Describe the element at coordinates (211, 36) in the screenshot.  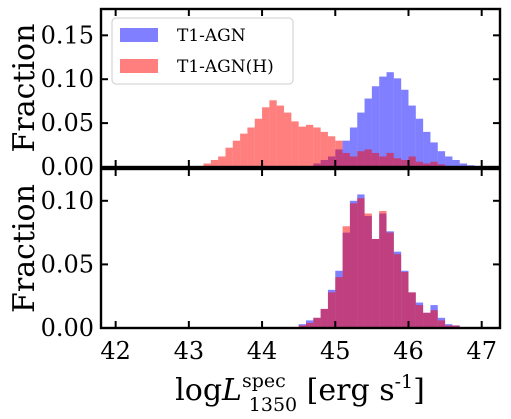
I see `legend-label: T1-AGN` at that location.